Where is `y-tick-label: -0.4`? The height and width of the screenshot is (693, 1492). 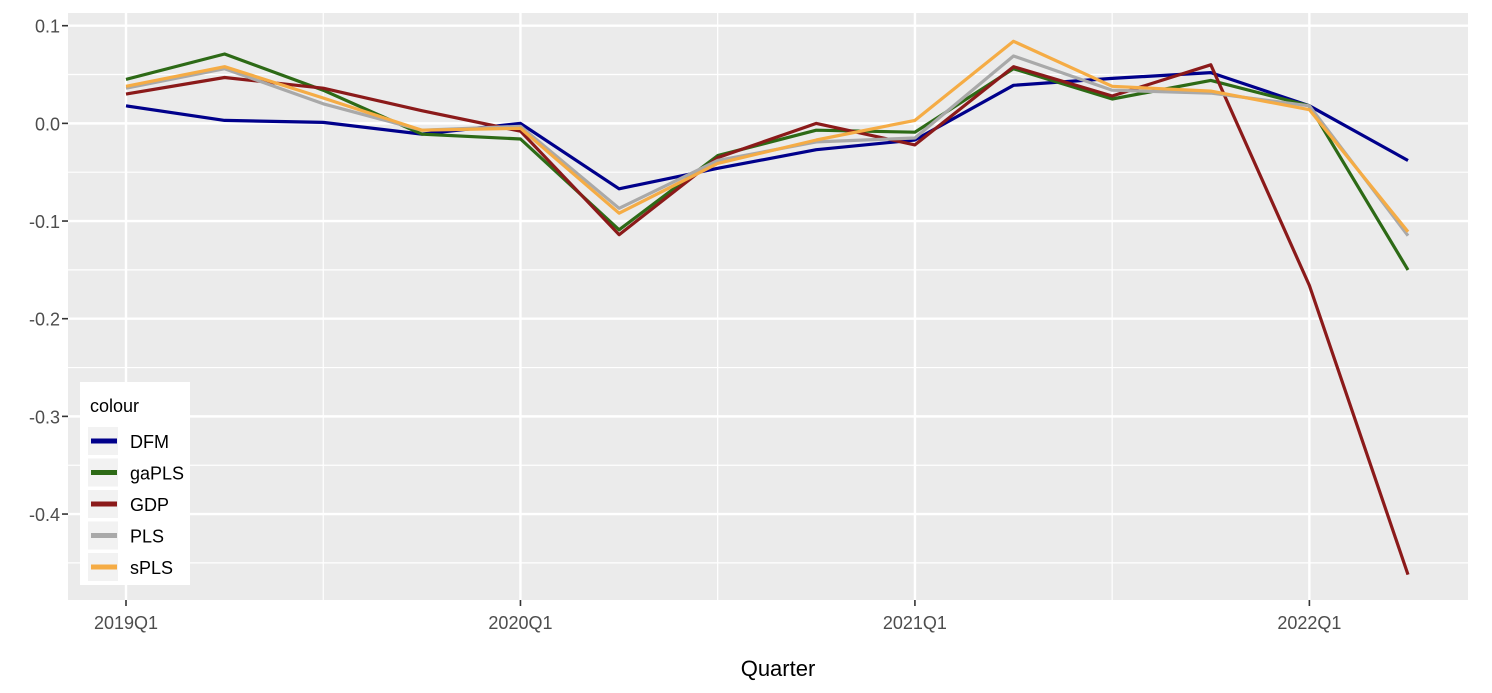 y-tick-label: -0.4 is located at coordinates (44, 515).